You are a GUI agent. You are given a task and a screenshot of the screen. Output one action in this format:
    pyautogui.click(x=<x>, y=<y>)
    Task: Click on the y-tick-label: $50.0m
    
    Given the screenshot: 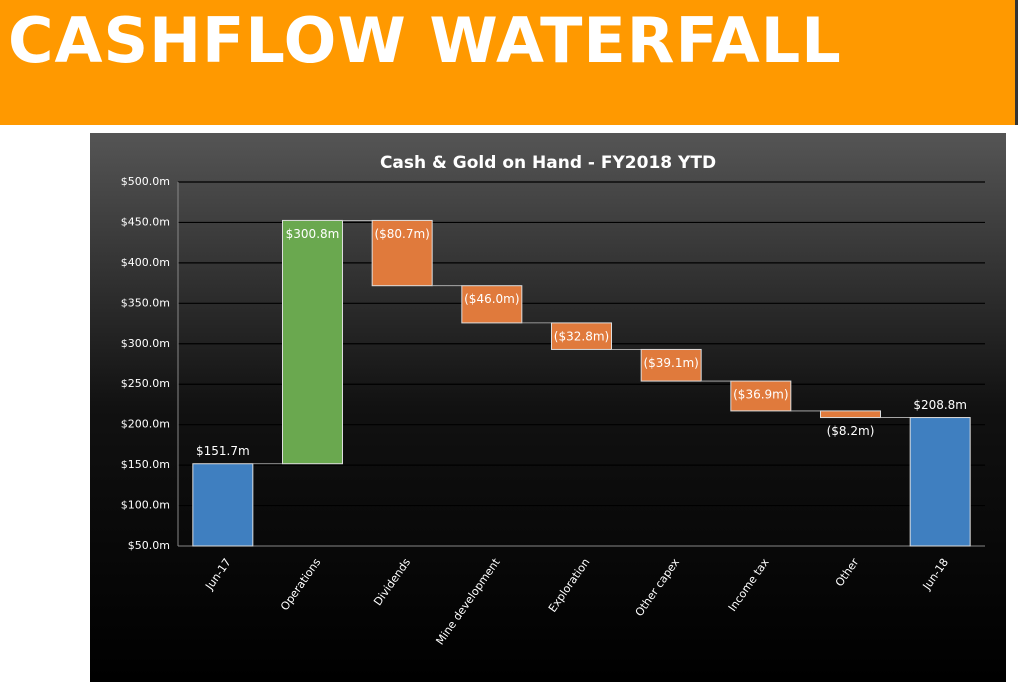 What is the action you would take?
    pyautogui.click(x=149, y=545)
    